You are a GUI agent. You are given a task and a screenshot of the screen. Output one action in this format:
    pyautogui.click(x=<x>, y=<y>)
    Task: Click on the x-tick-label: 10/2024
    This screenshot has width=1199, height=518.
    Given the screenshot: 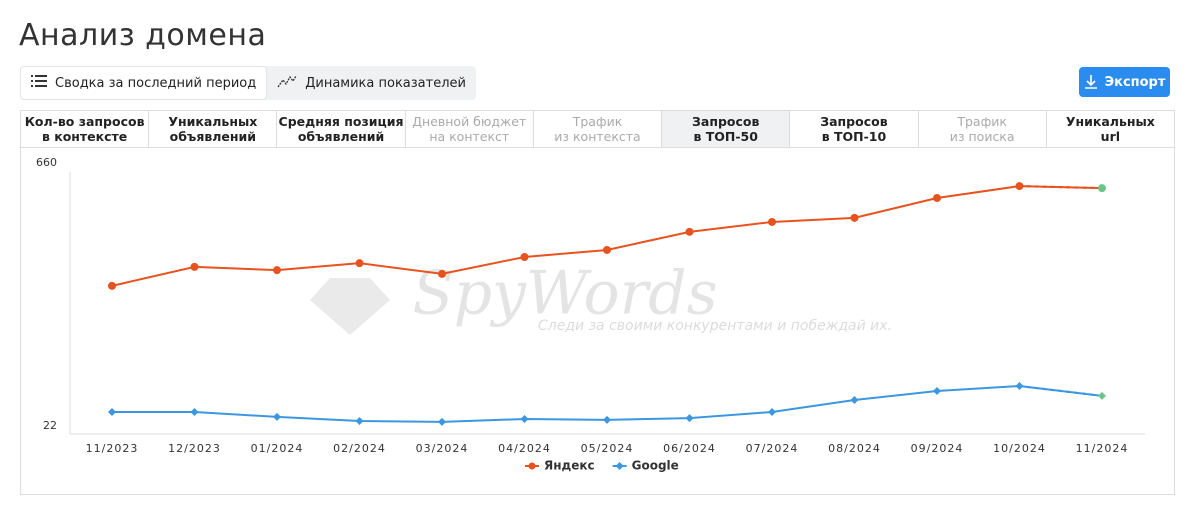 What is the action you would take?
    pyautogui.click(x=1019, y=448)
    